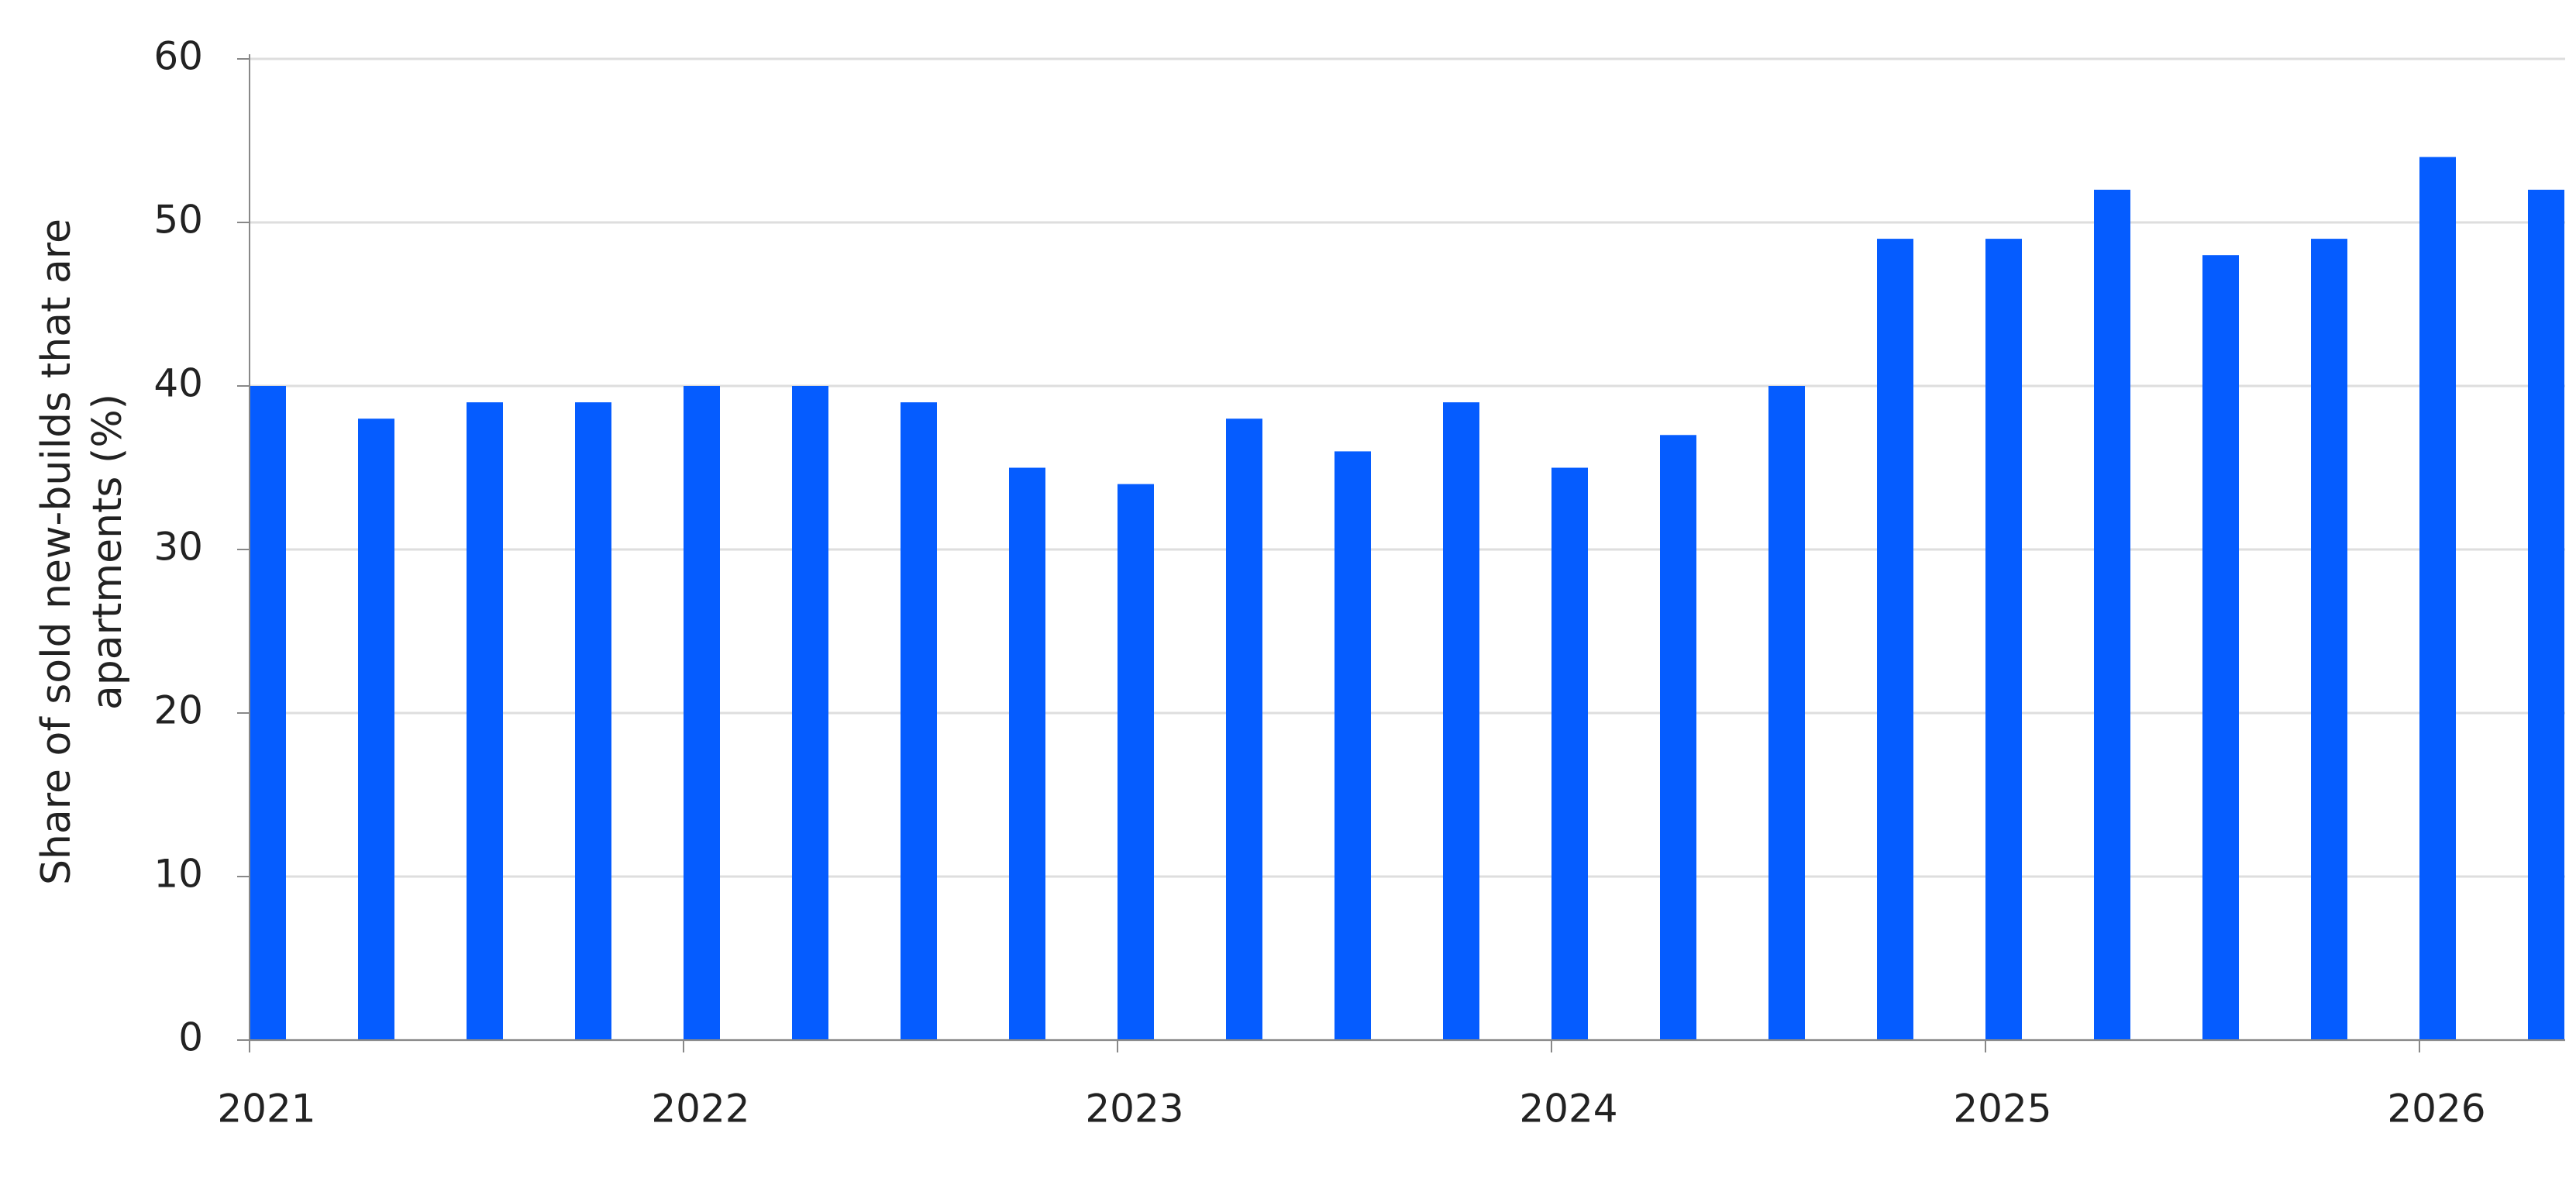 The height and width of the screenshot is (1185, 2576). What do you see at coordinates (2002, 1109) in the screenshot?
I see `x-tick-label: 2025` at bounding box center [2002, 1109].